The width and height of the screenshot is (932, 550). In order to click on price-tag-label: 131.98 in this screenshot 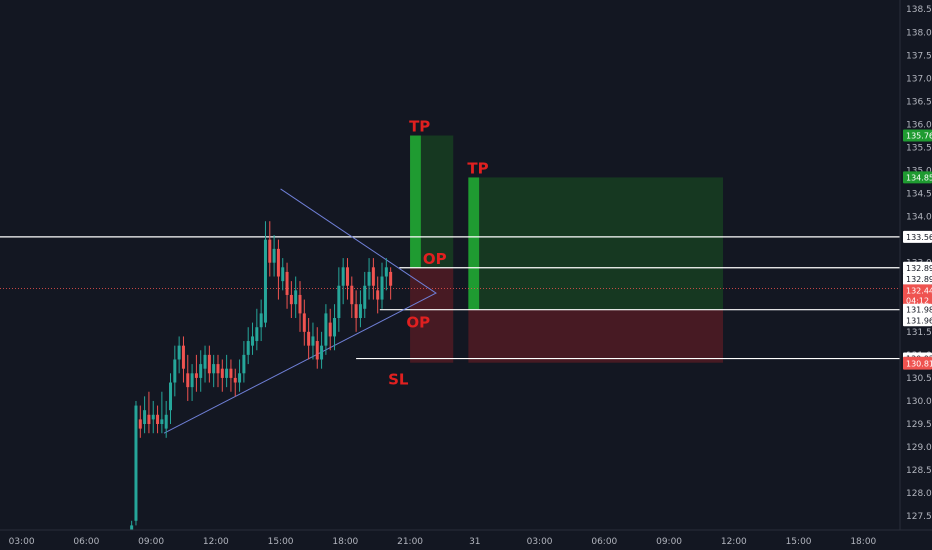, I will do `click(919, 310)`.